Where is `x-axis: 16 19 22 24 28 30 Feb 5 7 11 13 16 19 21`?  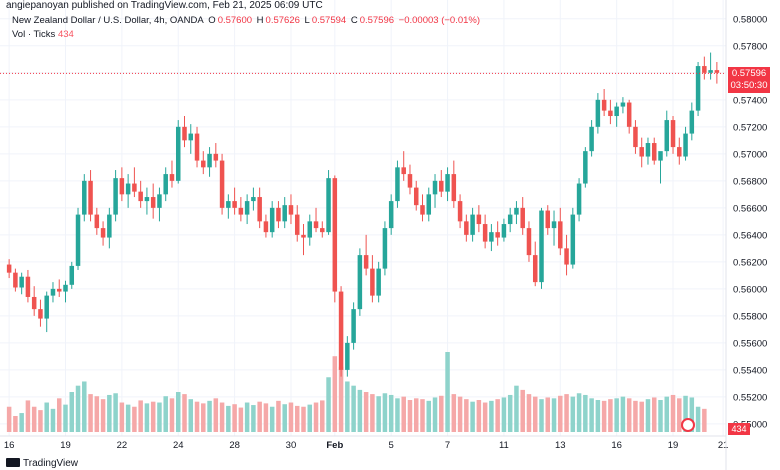 x-axis: 16 19 22 24 28 30 Feb 5 7 11 13 16 19 21 is located at coordinates (366, 445).